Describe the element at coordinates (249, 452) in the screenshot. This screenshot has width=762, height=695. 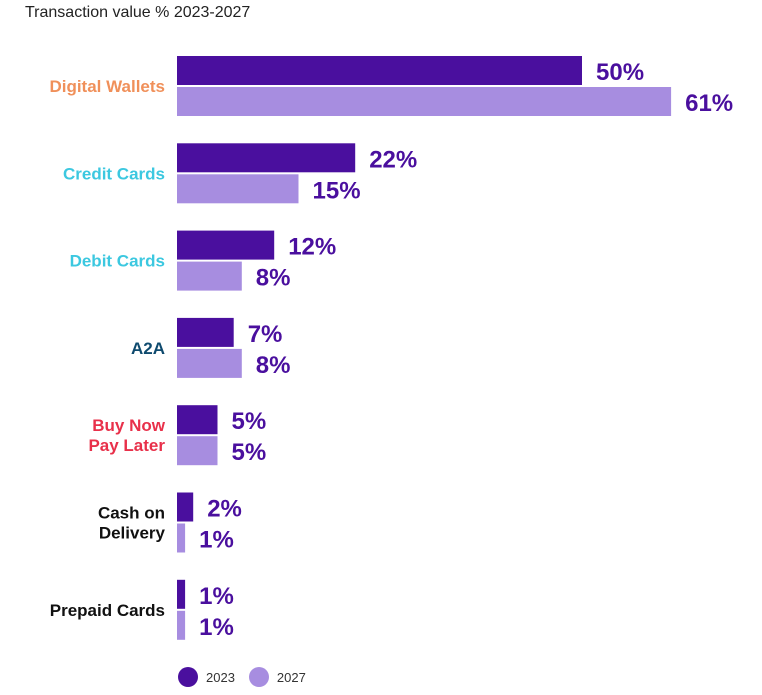
I see `value-label-2027: 5%` at that location.